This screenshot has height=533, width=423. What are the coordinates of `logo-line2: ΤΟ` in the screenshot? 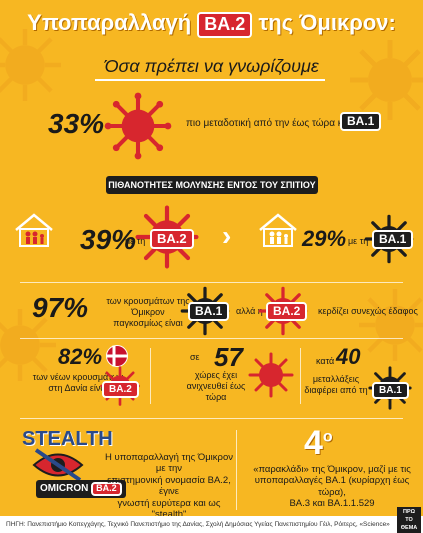 It's located at (409, 520).